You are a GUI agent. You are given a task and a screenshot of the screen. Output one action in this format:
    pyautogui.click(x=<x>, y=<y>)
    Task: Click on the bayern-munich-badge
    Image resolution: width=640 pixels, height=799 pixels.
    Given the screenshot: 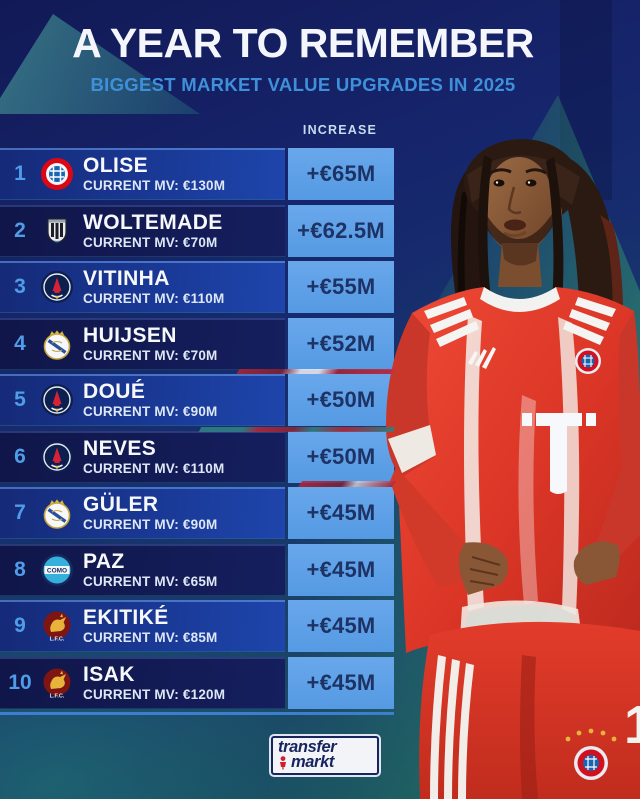 What is the action you would take?
    pyautogui.click(x=57, y=174)
    